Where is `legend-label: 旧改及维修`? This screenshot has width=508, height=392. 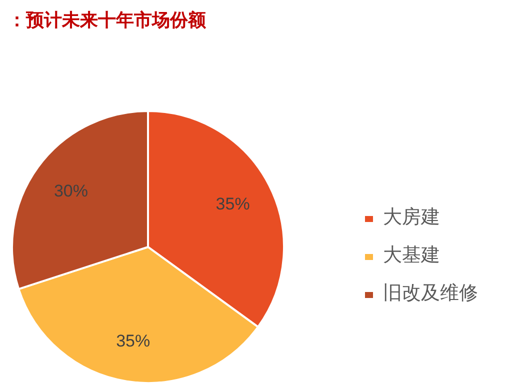 legend-label: 旧改及维修 is located at coordinates (430, 293).